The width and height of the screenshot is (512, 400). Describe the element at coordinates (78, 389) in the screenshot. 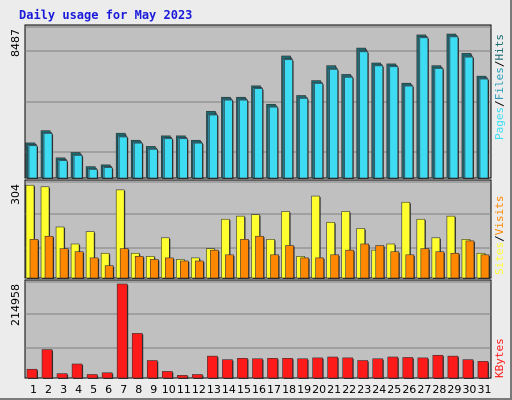

I see `x-tick-label: 4` at that location.